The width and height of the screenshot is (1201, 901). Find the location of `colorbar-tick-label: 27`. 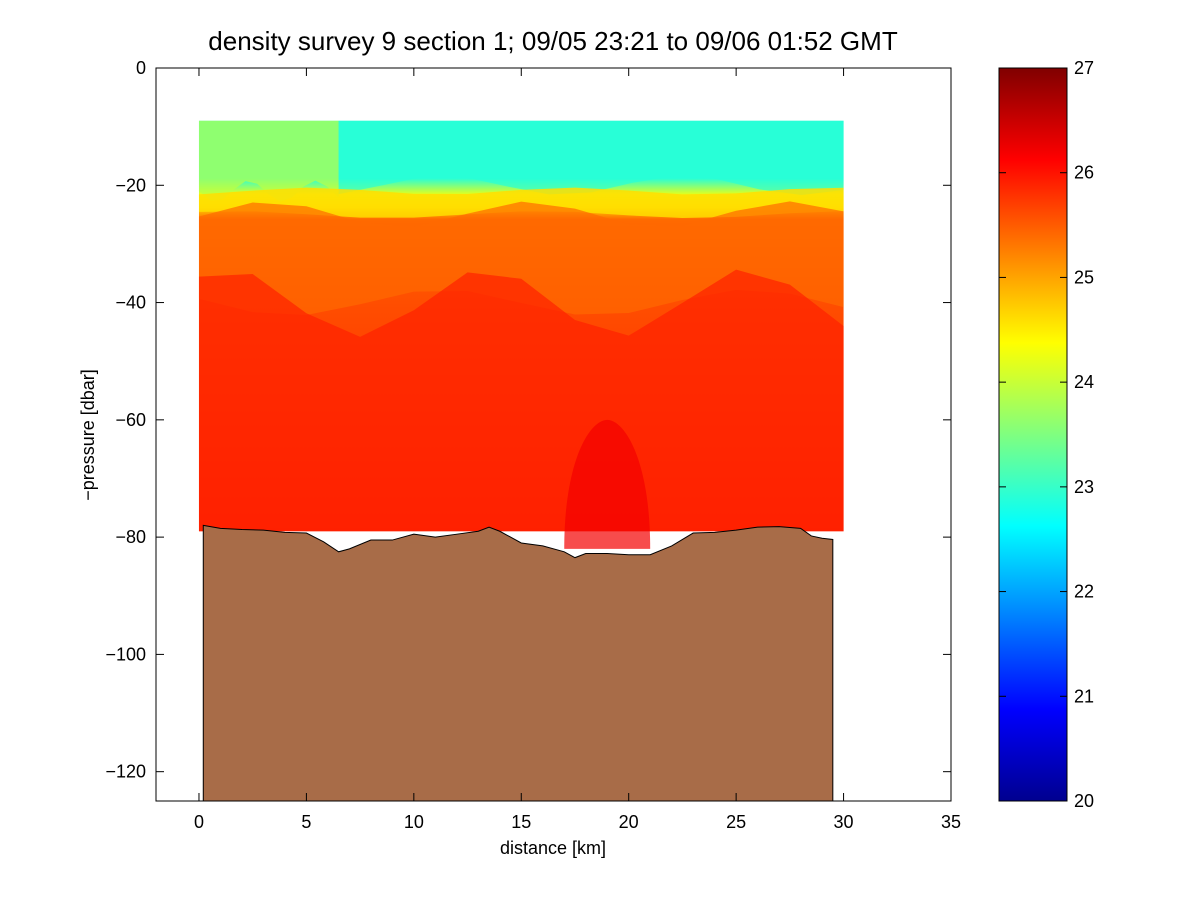

colorbar-tick-label: 27 is located at coordinates (1084, 68).